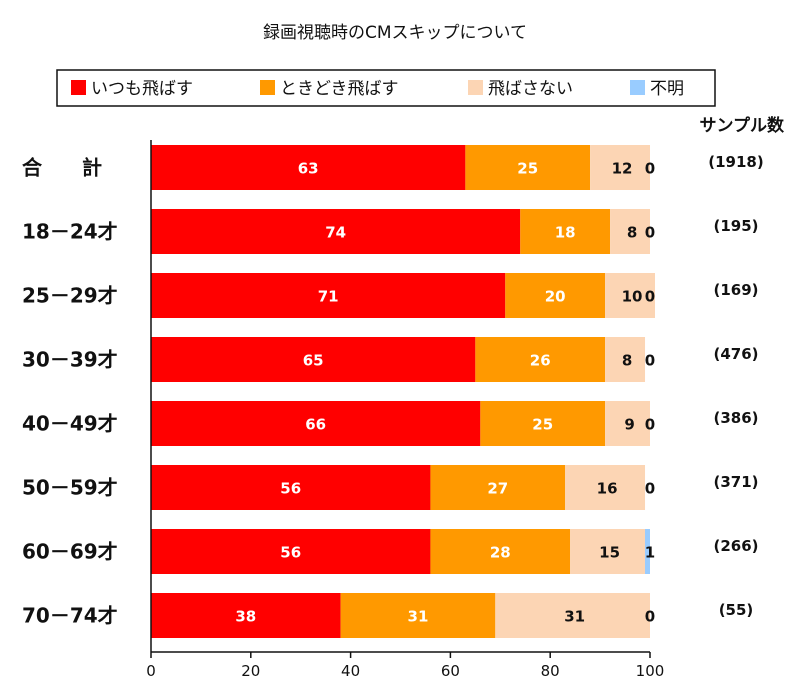  I want to click on data-label-0-6: 56, so click(290, 553).